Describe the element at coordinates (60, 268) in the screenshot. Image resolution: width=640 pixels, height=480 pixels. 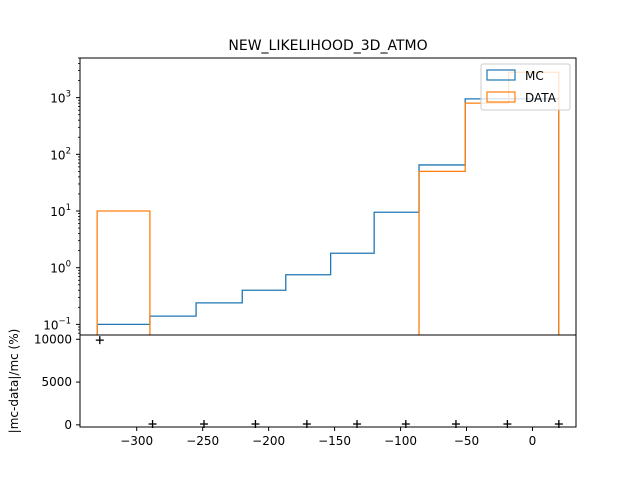
I see `top-y-tick-label: 10⁰` at that location.